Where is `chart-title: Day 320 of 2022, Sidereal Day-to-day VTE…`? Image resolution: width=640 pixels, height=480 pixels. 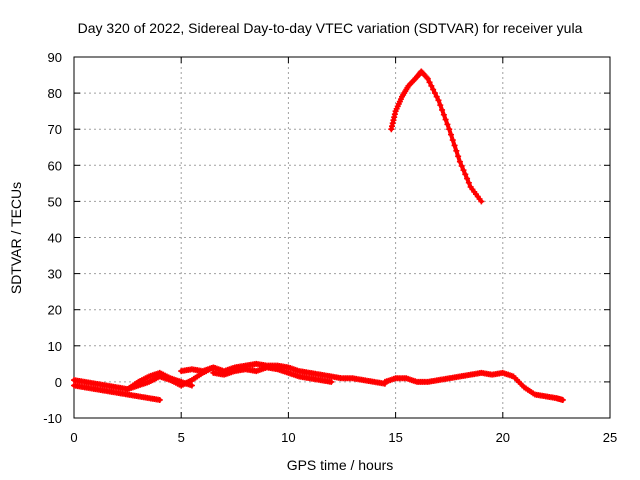
chart-title: Day 320 of 2022, Sidereal Day-to-day VTE… is located at coordinates (330, 28).